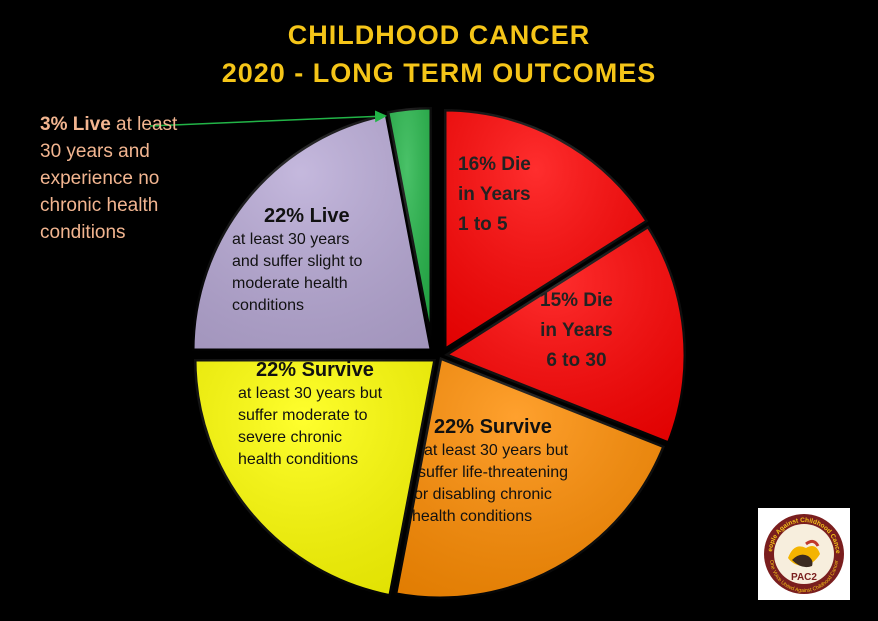  What do you see at coordinates (576, 330) in the screenshot?
I see `slice-label-15: 15% Die in Years 6 to 30` at bounding box center [576, 330].